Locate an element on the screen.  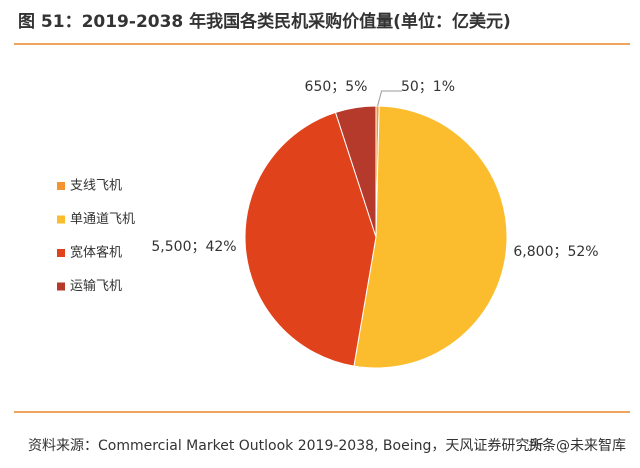
leader-line is located at coordinates (389, 98).